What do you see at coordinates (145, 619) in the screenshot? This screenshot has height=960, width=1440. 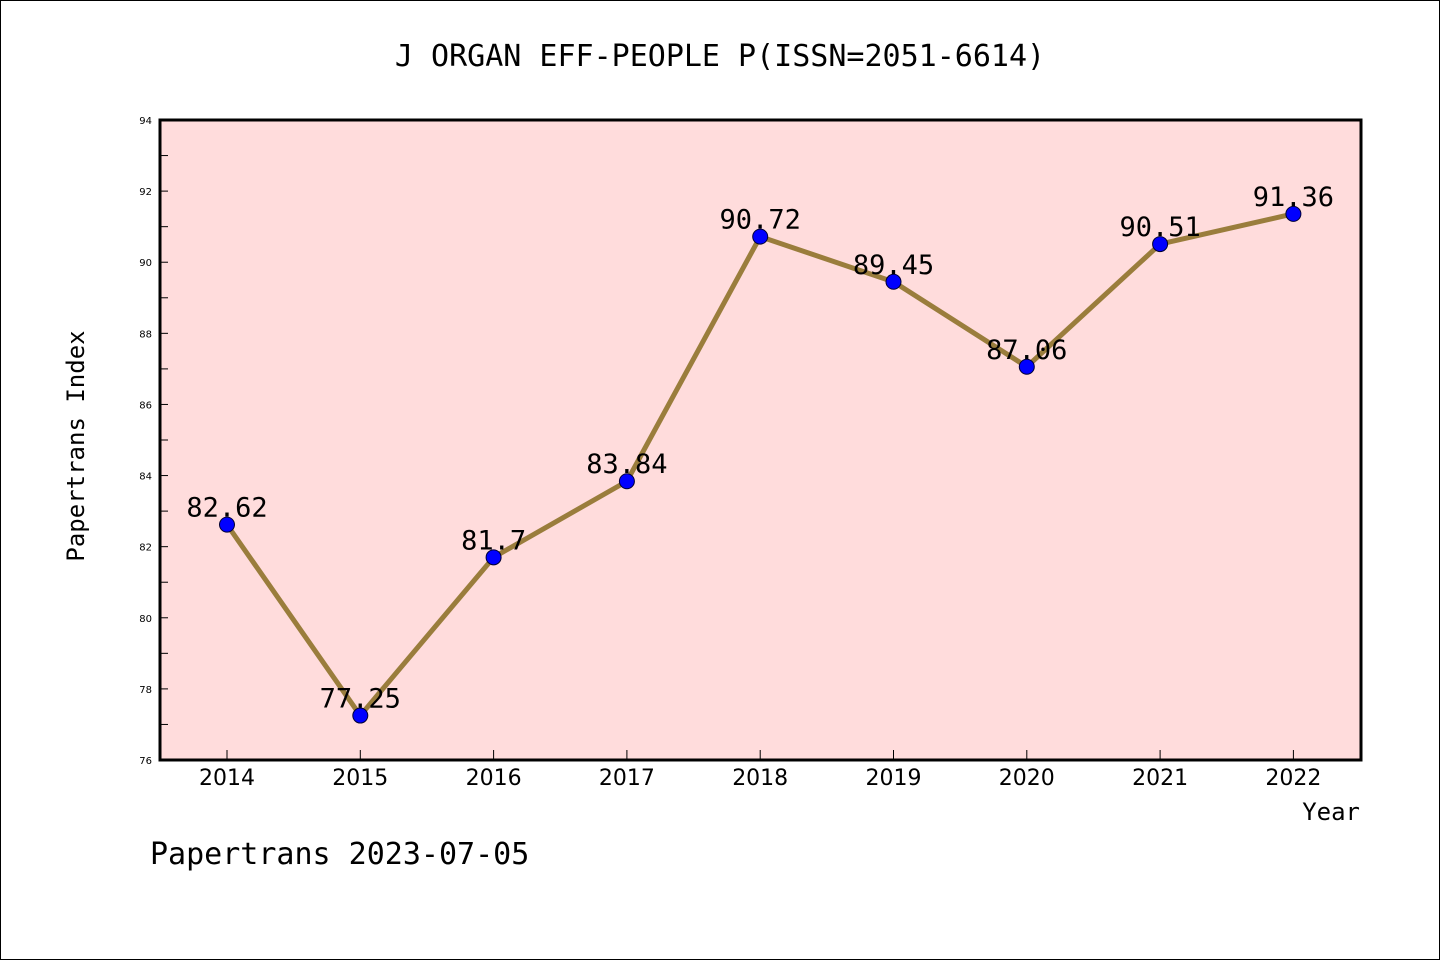 I see `y-tick-label: 80` at bounding box center [145, 619].